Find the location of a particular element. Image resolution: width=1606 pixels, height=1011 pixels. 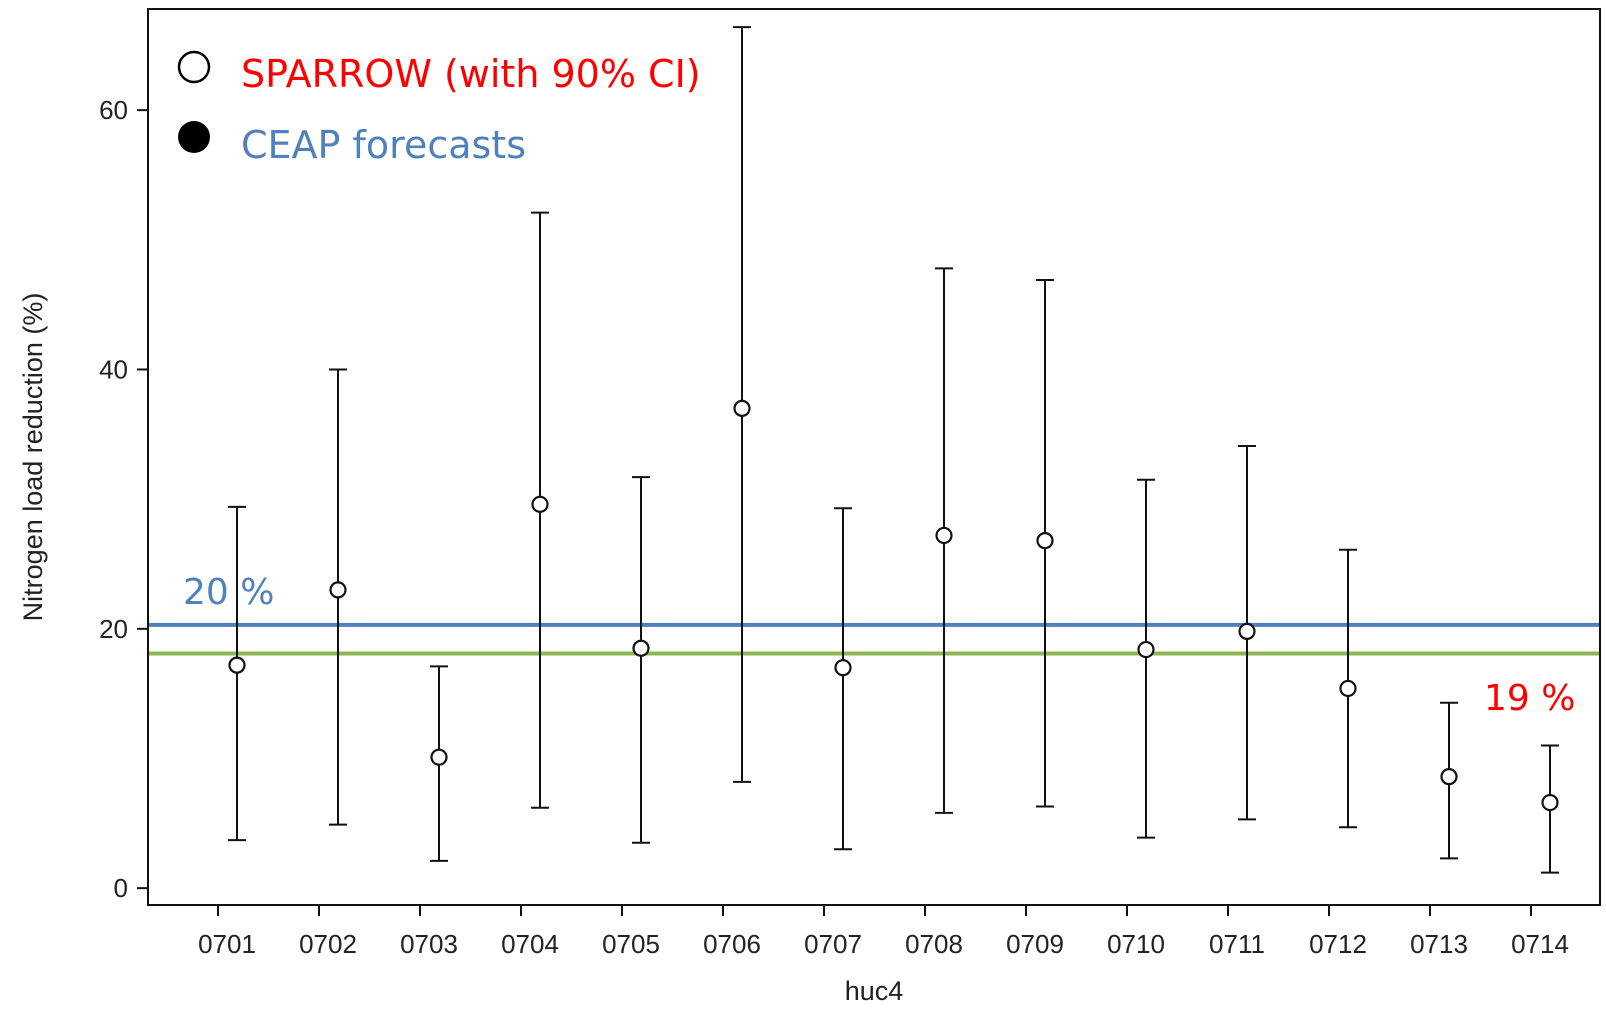

x-tick-label: 0703 is located at coordinates (429, 944).